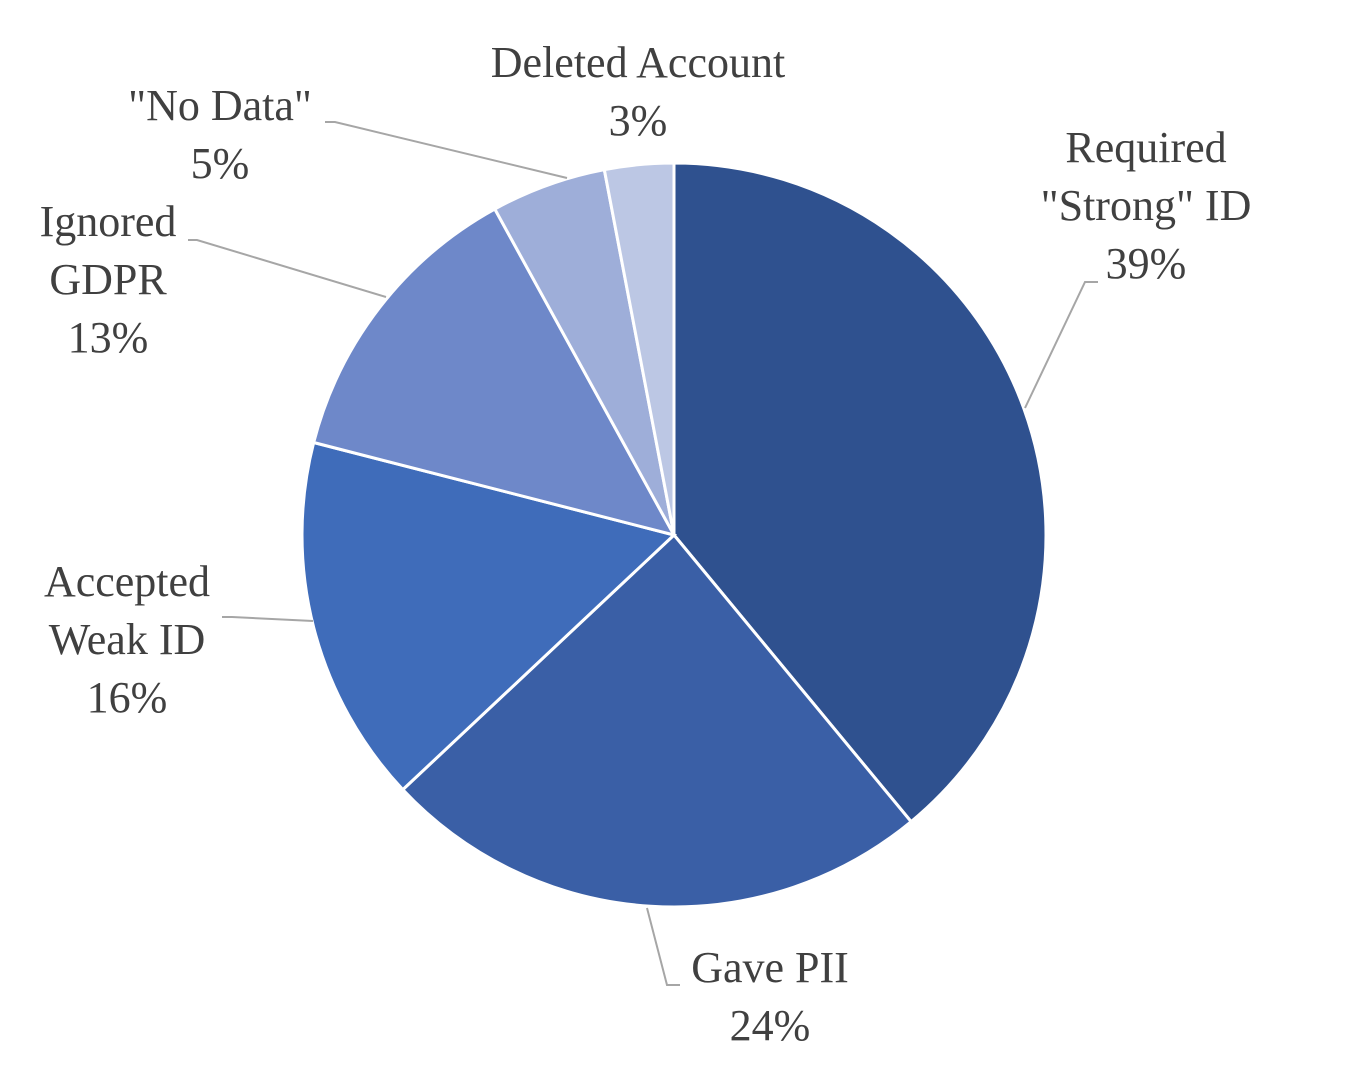  Describe the element at coordinates (108, 250) in the screenshot. I see `category-label: Ignored GDPR` at that location.